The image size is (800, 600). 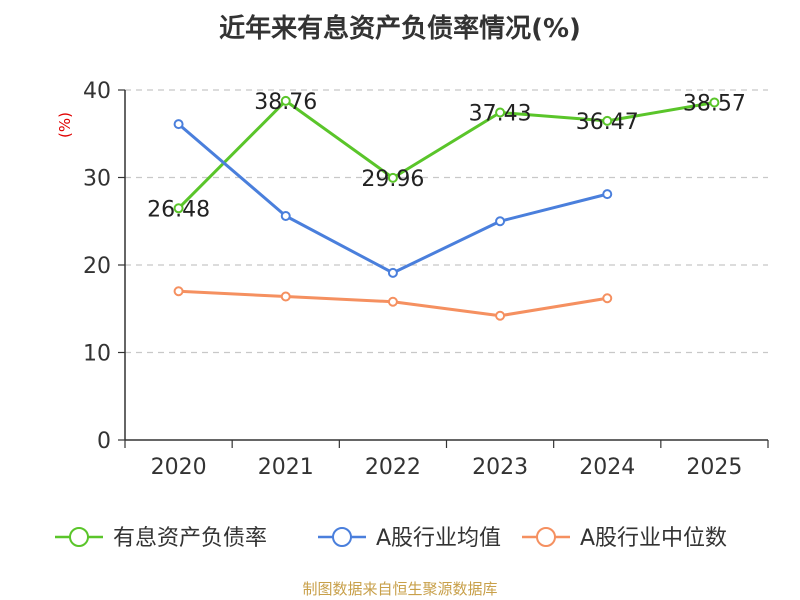 What do you see at coordinates (65, 125) in the screenshot?
I see `y-axis-label: (%)` at bounding box center [65, 125].